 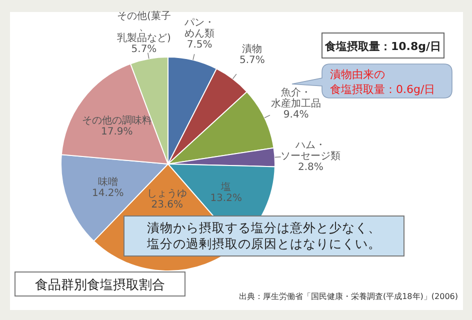 What do you see at coordinates (199, 44) in the screenshot?
I see `data-label: 7.5%` at bounding box center [199, 44].